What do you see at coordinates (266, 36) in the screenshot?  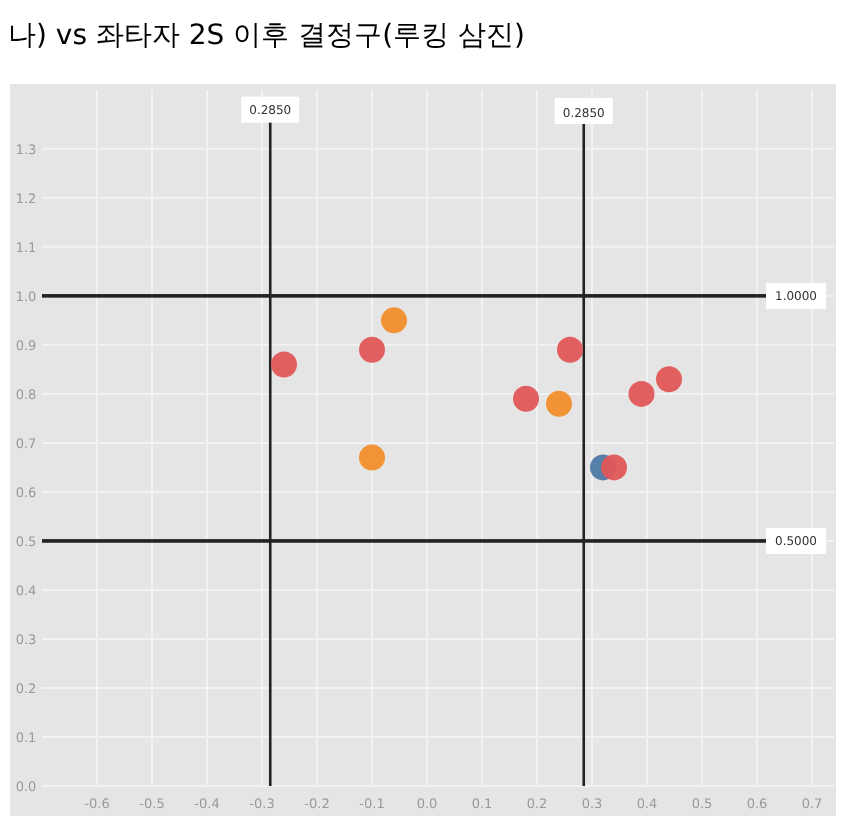 I see `chart-title: 나) vs 좌타자 2S 이후 결정구(루킹 삼진)` at bounding box center [266, 36].